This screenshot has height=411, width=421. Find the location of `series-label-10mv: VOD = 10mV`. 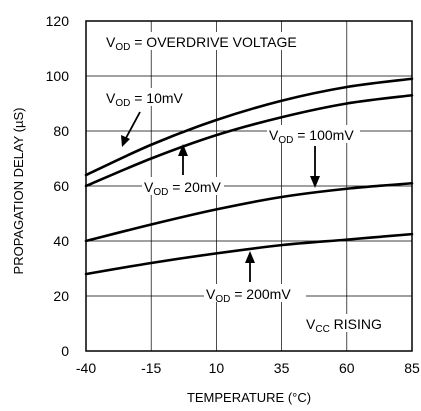

series-label-10mv: VOD = 10mV is located at coordinates (145, 99).